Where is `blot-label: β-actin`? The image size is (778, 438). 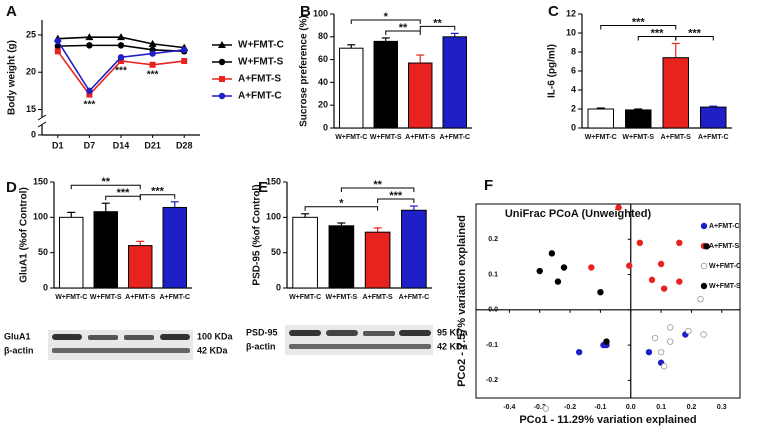
blot-label: β-actin is located at coordinates (261, 346).